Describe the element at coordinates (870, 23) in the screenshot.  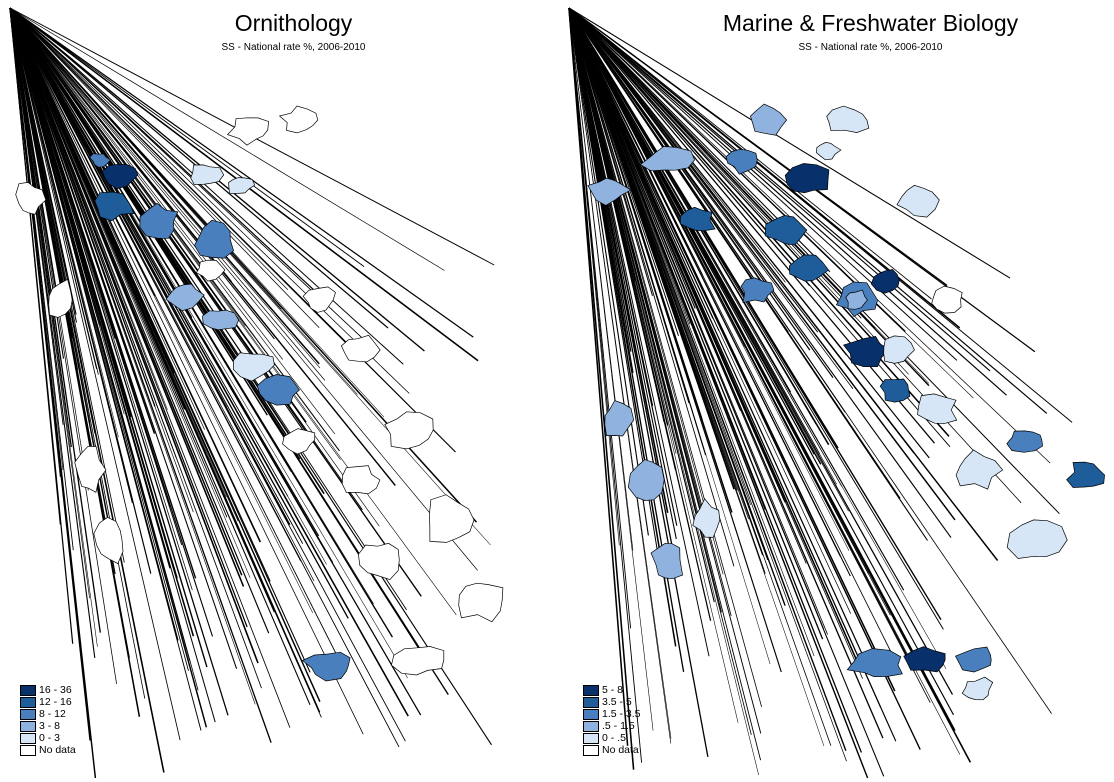
I see `map-title: Marine & Freshwater Biology` at that location.